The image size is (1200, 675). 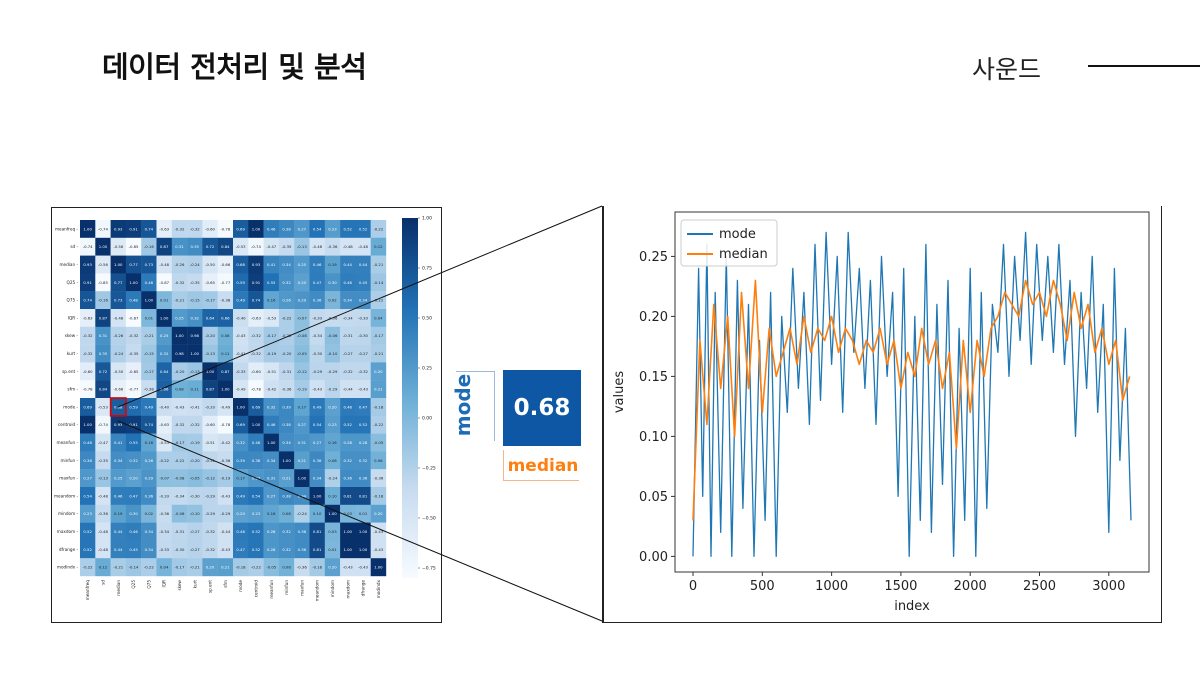 What do you see at coordinates (653, 437) in the screenshot?
I see `y-tick-label: 0.10` at bounding box center [653, 437].